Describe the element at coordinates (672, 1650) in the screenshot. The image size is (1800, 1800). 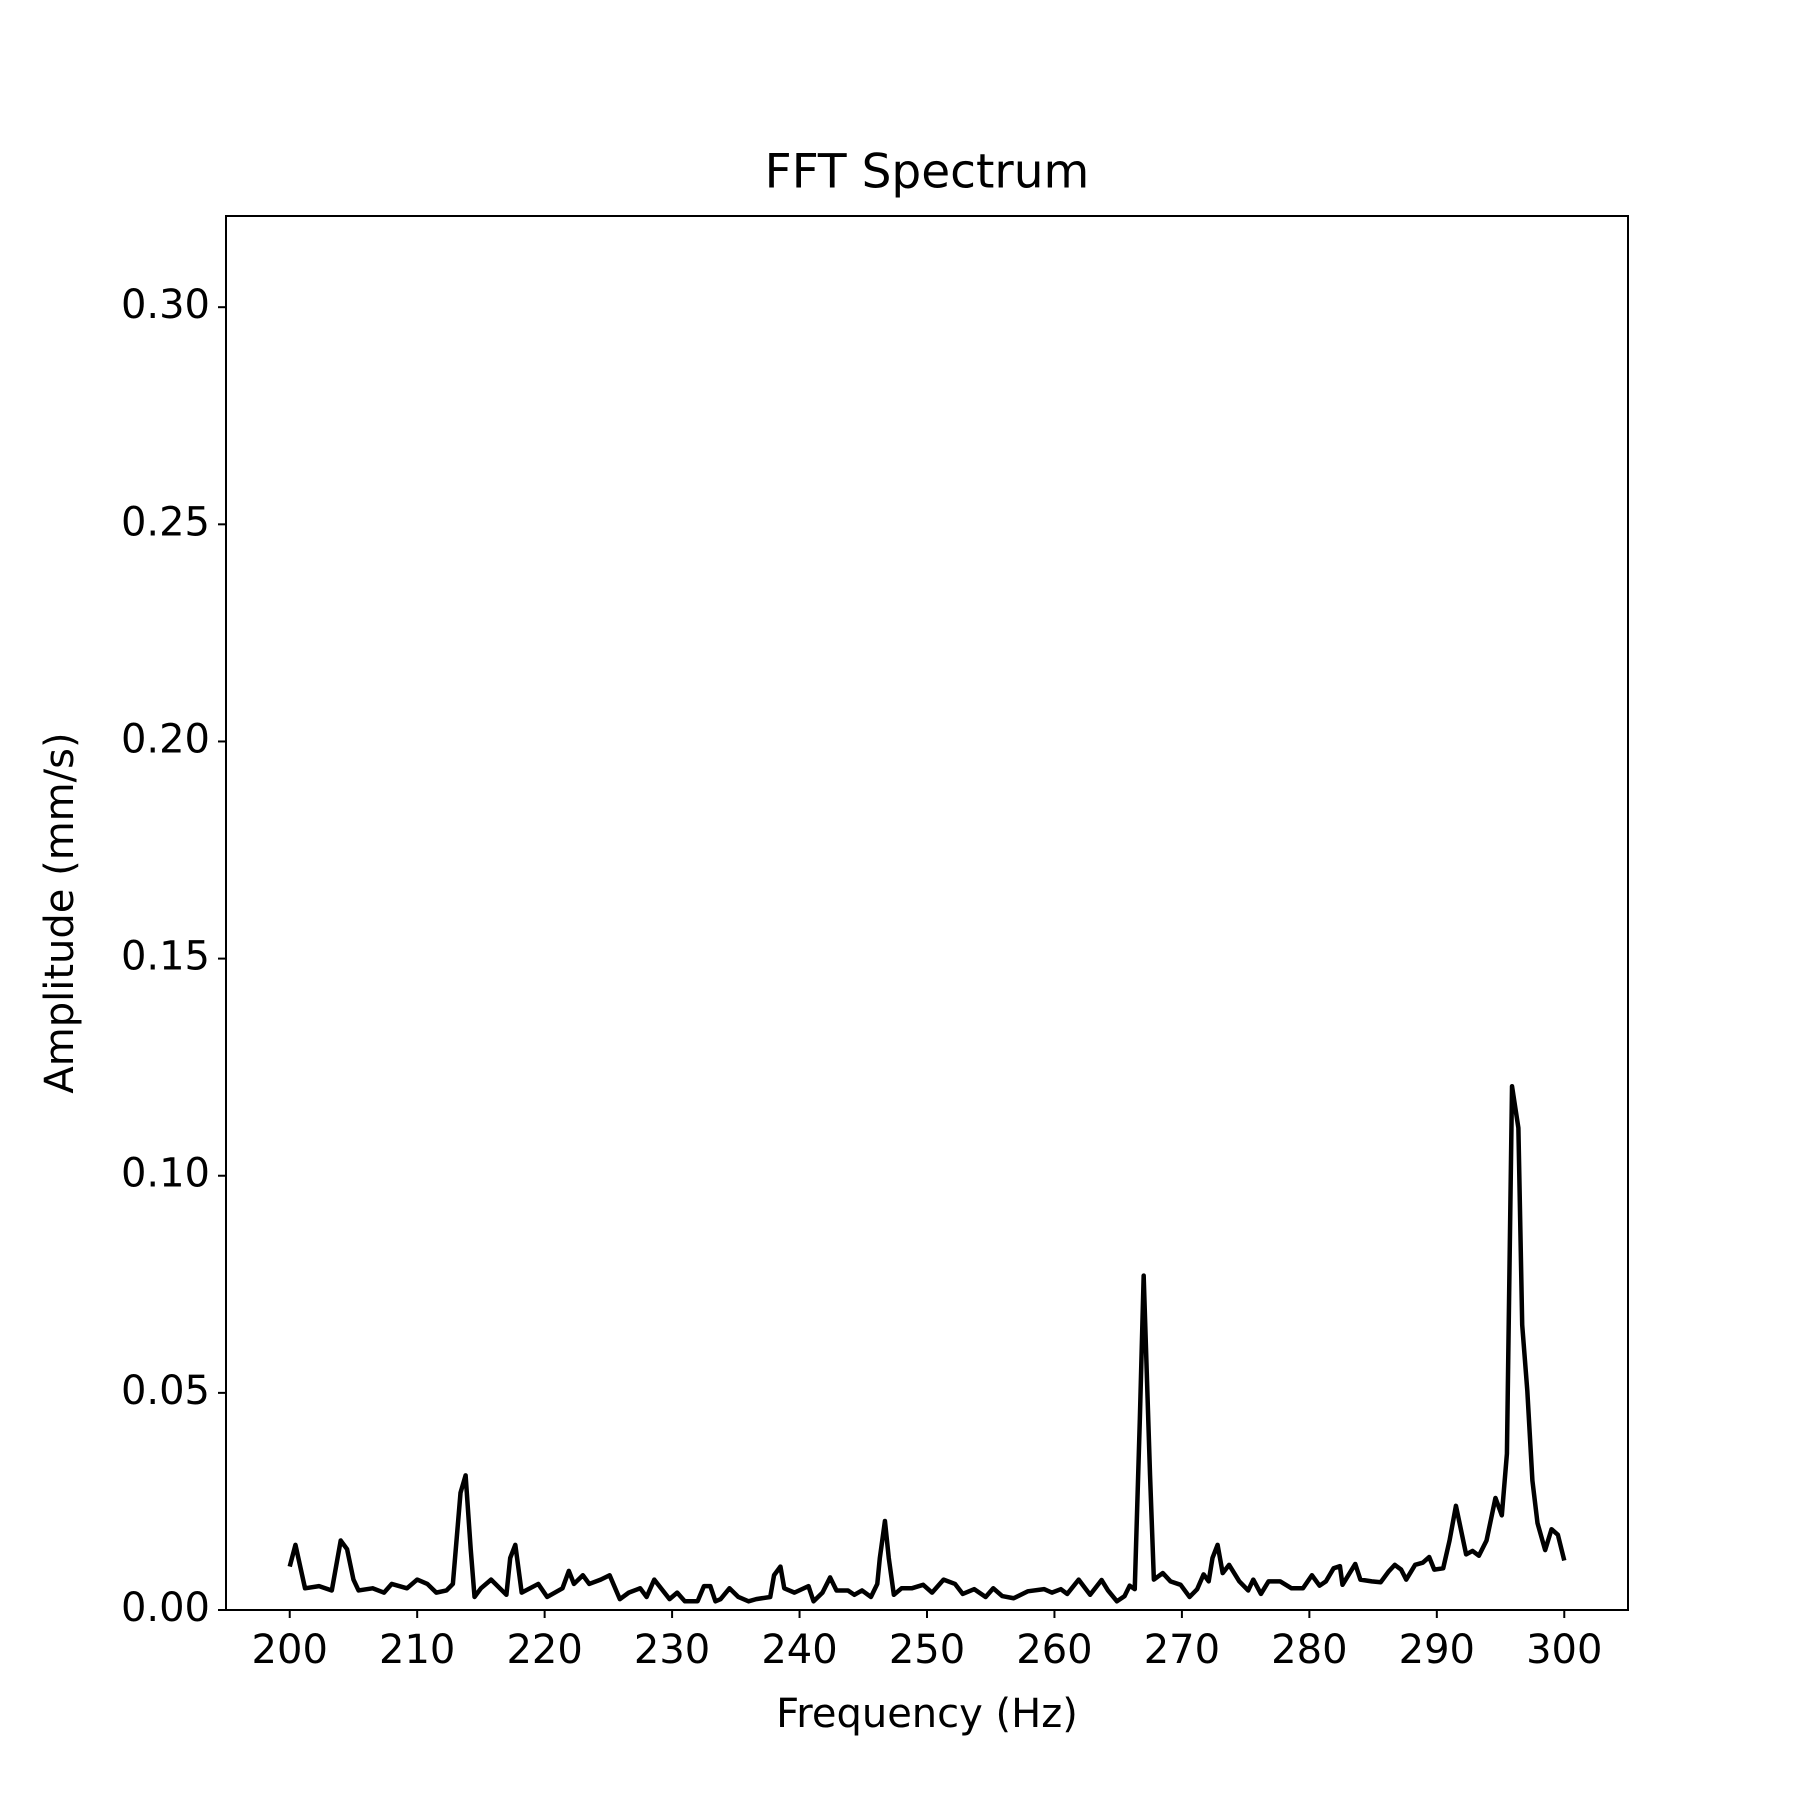
I see `x-tick-label: 230` at that location.